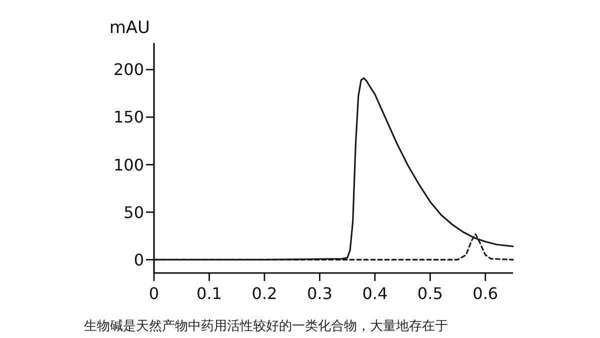  I want to click on x-tick-label: 0, so click(154, 293).